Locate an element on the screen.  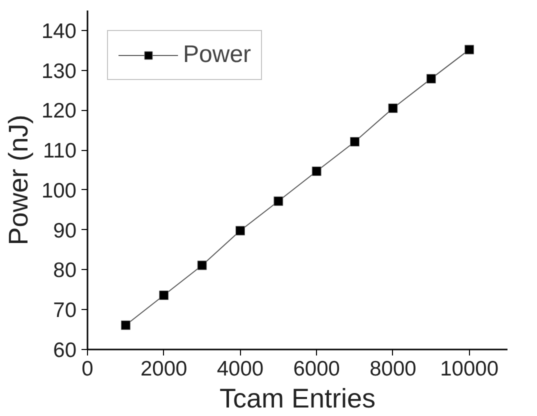
x-tick-label: 2000 is located at coordinates (164, 369).